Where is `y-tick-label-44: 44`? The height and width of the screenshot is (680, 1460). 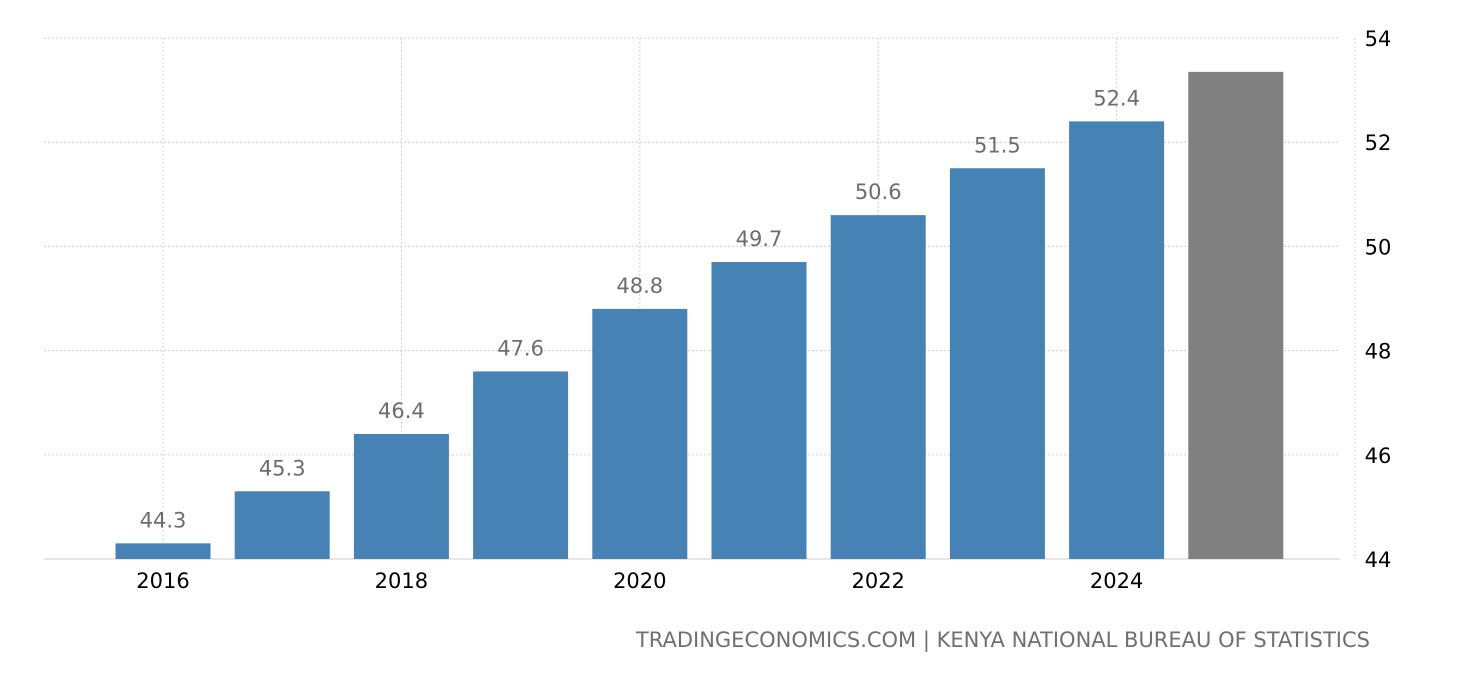 y-tick-label-44: 44 is located at coordinates (1378, 560).